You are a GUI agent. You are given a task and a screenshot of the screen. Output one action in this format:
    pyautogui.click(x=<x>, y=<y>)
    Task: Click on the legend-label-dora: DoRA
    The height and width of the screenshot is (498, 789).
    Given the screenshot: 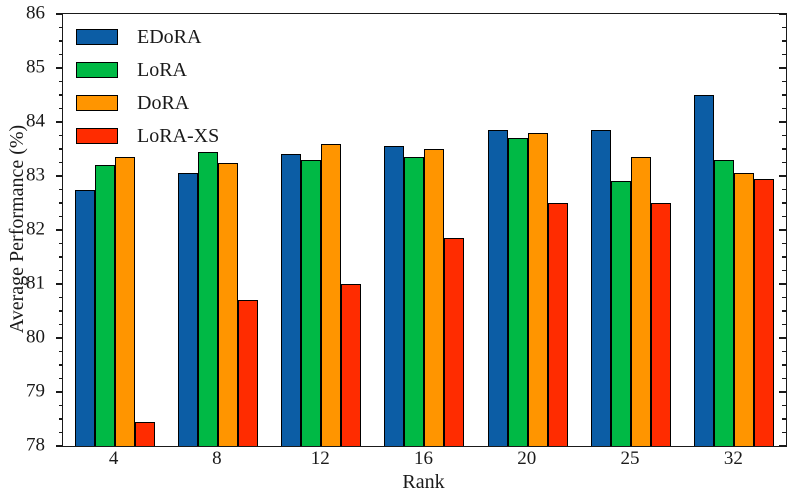 What is the action you would take?
    pyautogui.click(x=163, y=103)
    